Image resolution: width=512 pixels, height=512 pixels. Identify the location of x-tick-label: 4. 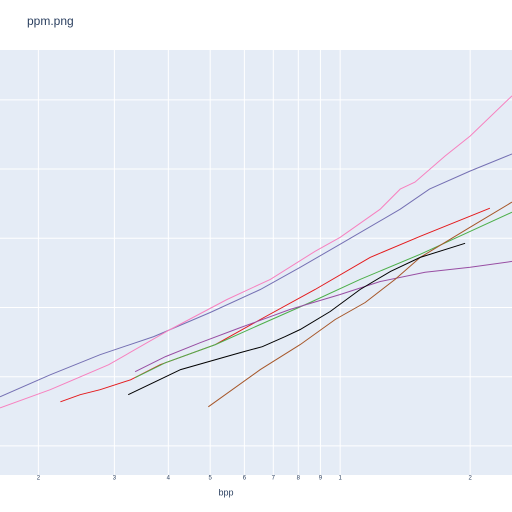
(169, 479).